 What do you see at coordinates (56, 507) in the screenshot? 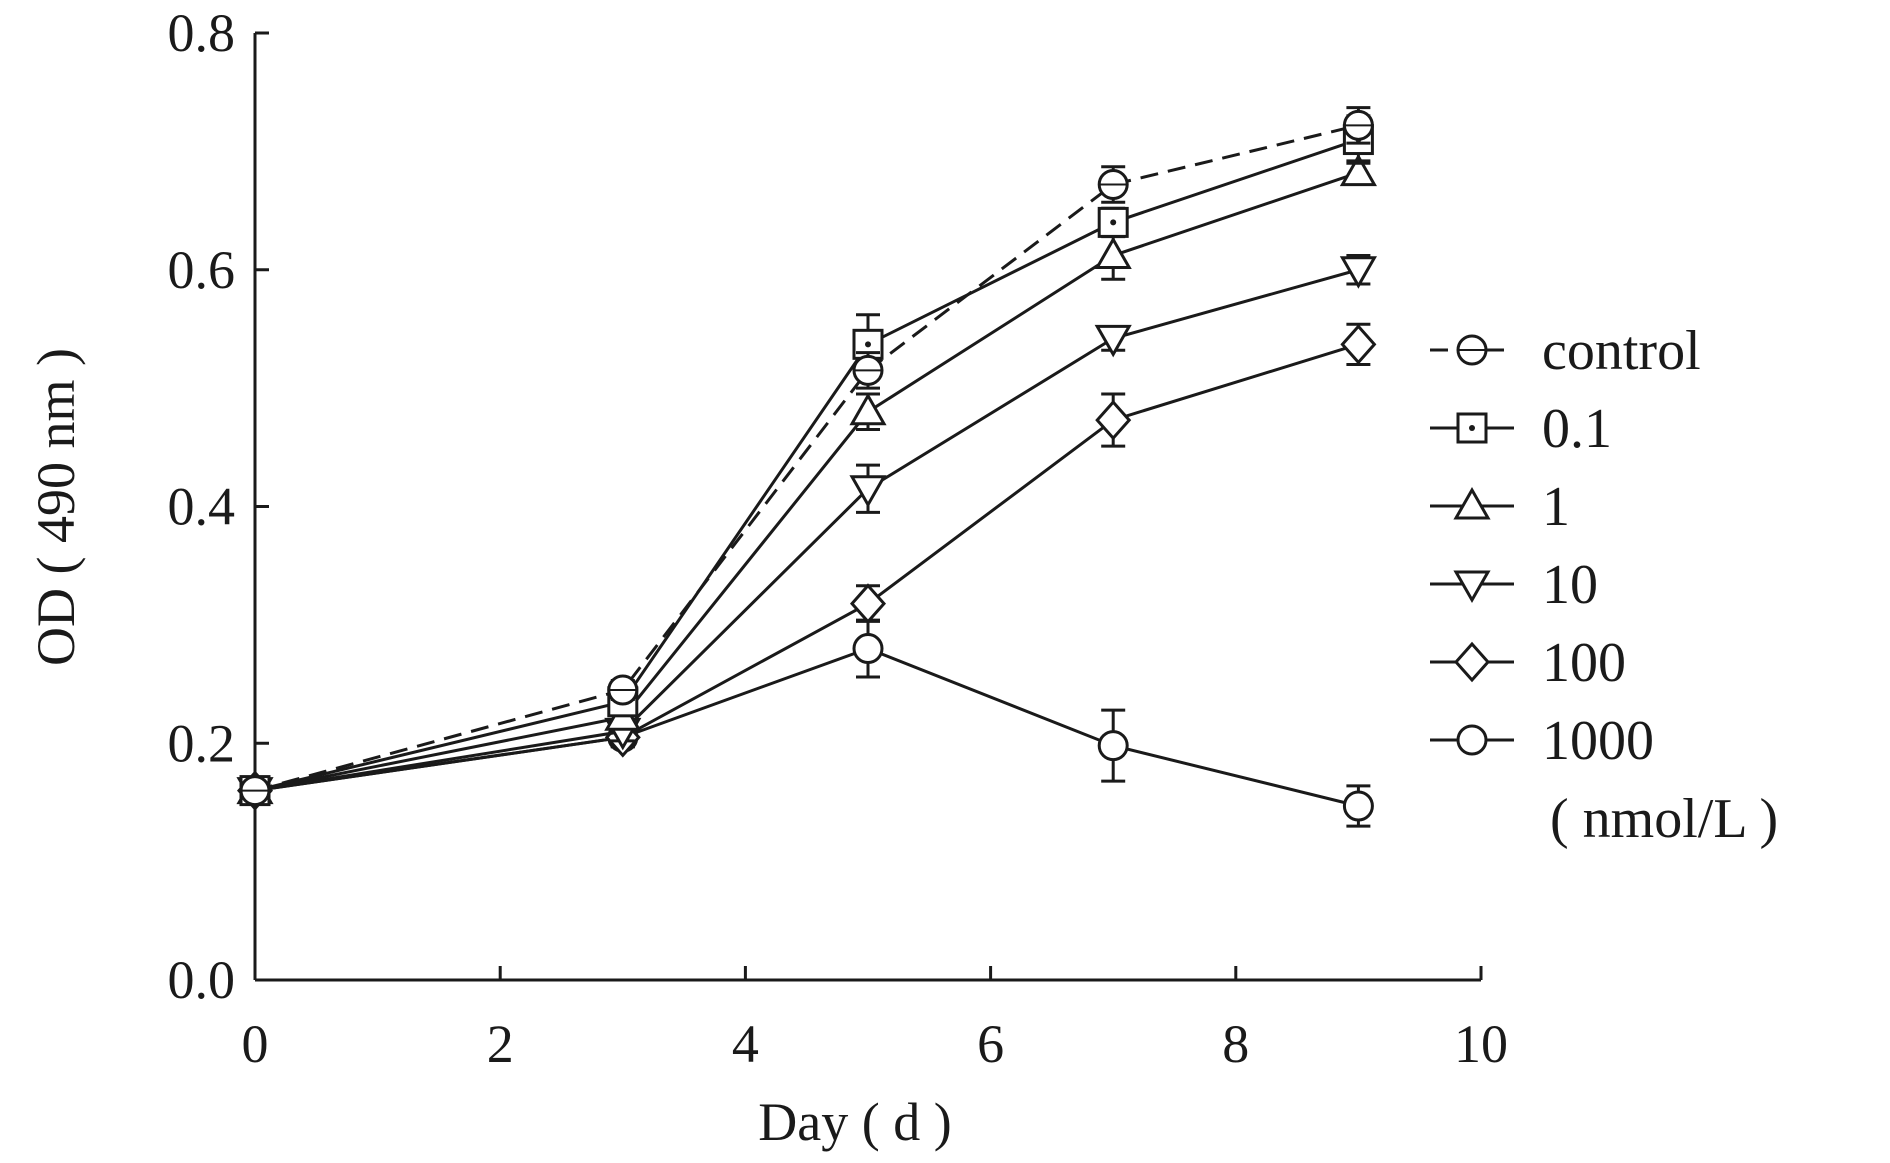
I see `y-axis-label: OD ( 490 nm )` at bounding box center [56, 507].